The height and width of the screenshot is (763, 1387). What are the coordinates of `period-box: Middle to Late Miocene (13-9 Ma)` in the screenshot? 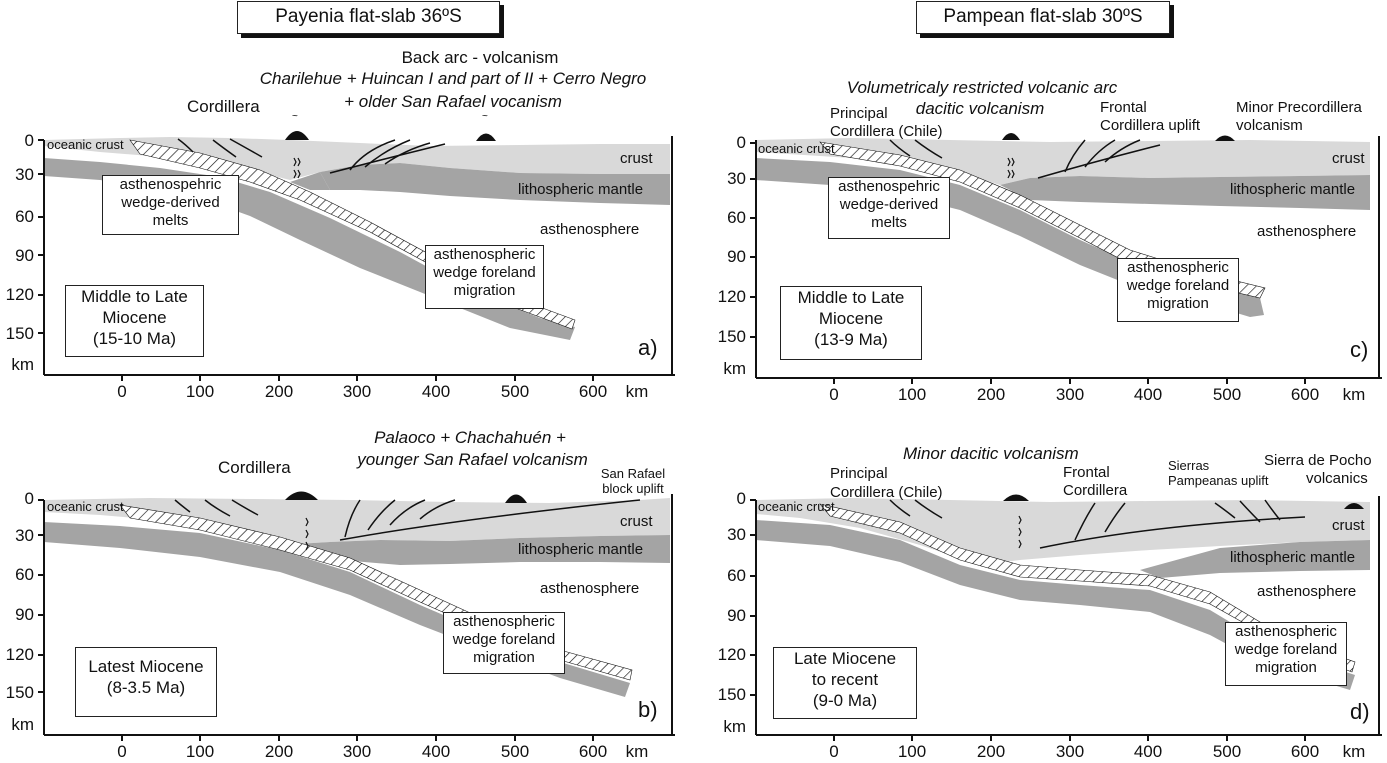 It's located at (851, 323).